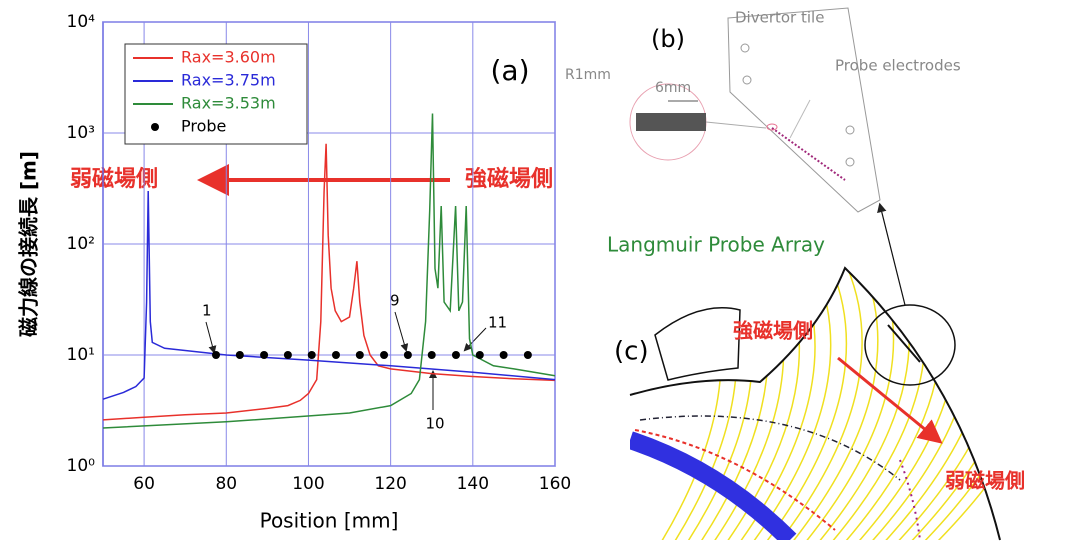 This screenshot has width=1077, height=547. Describe the element at coordinates (207, 311) in the screenshot. I see `probe-number: 1` at that location.